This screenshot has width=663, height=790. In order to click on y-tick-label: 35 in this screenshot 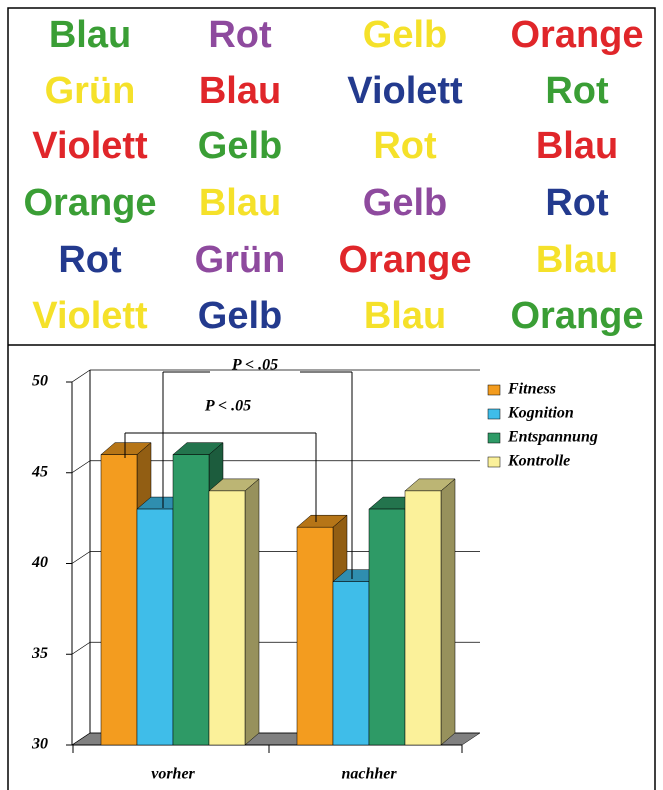, I will do `click(39, 653)`.